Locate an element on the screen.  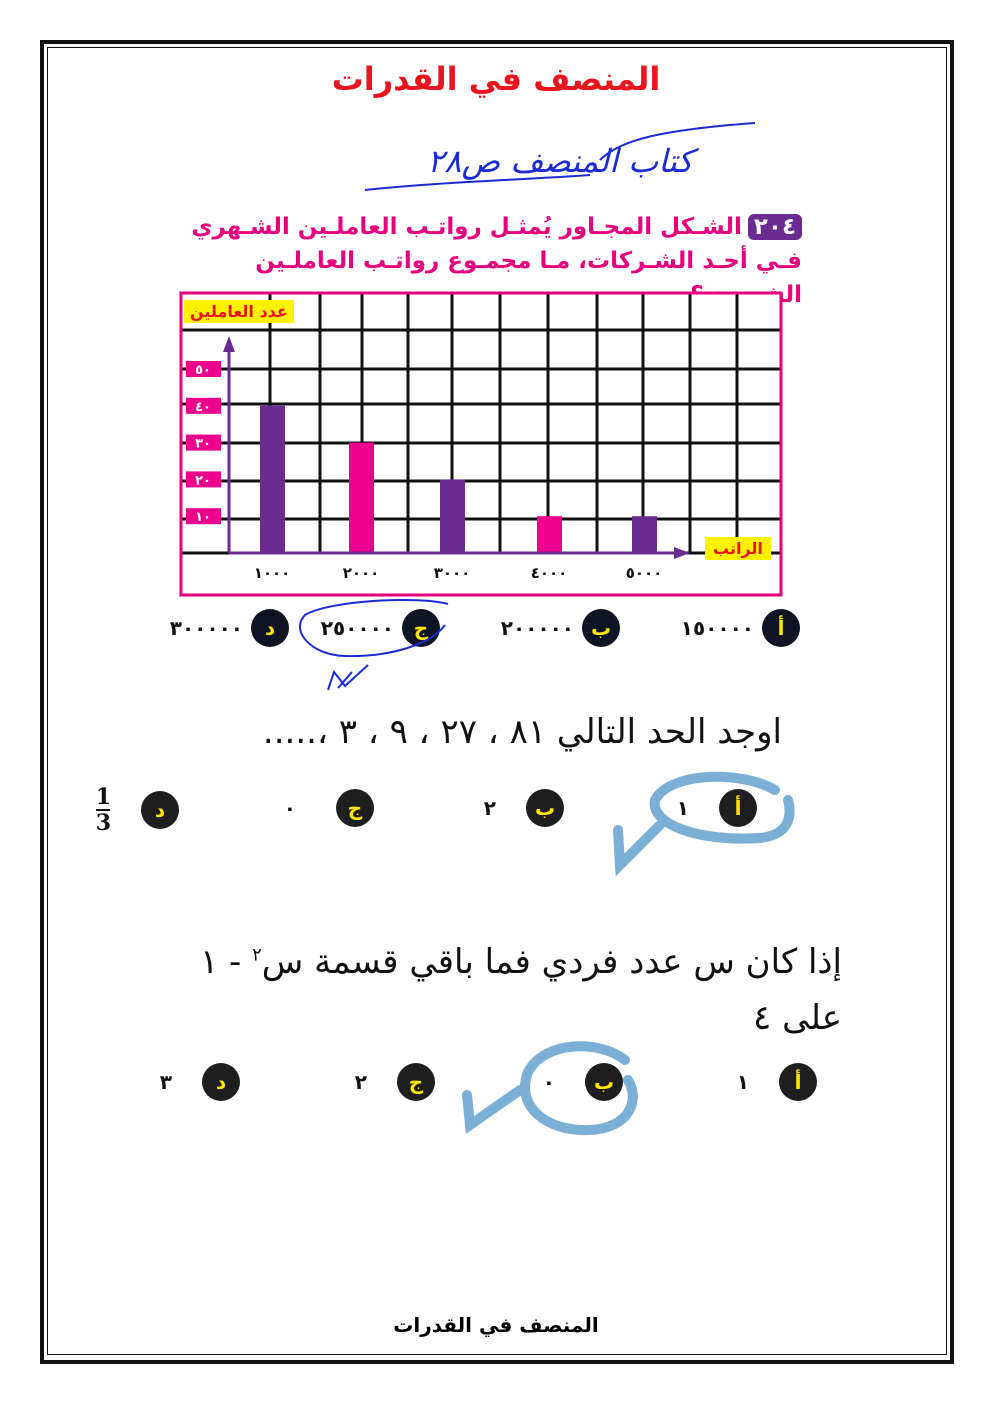
y-axis-label: عدد العاملين is located at coordinates (239, 311).